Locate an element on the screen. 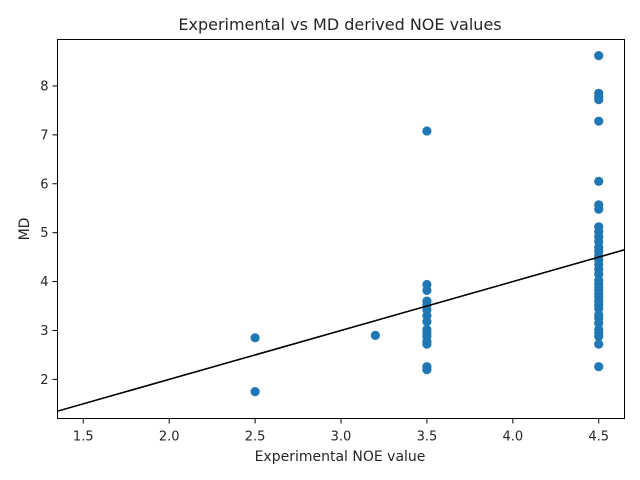  x-tick-label: 4.5 is located at coordinates (598, 437).